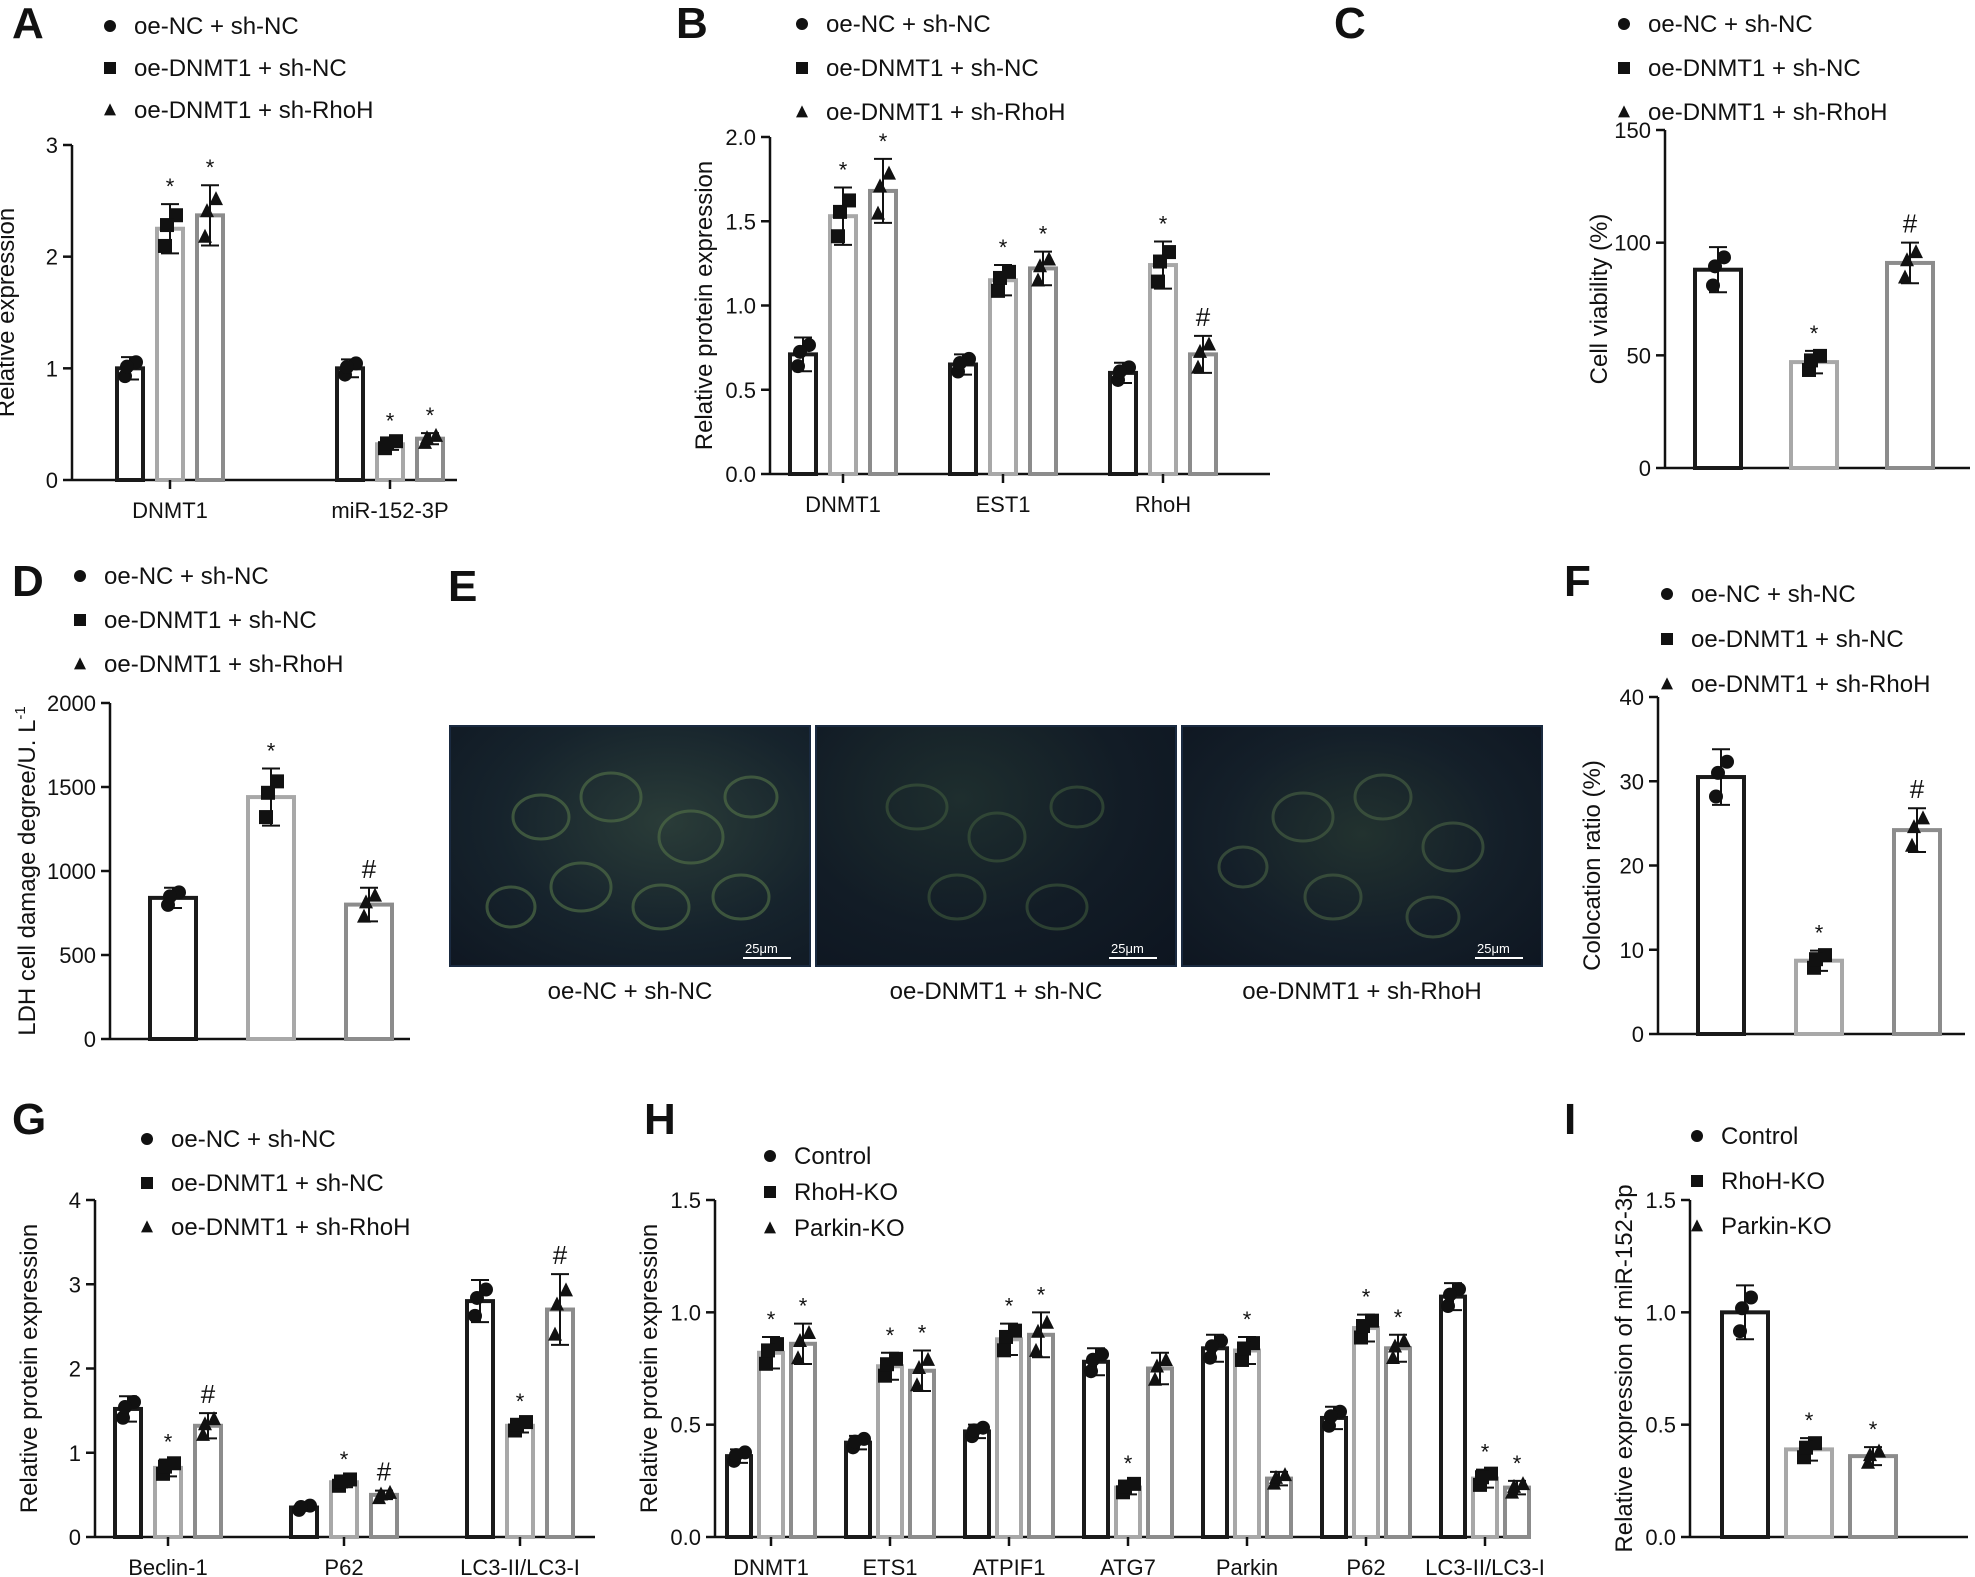 Image resolution: width=1975 pixels, height=1577 pixels. I want to click on y-tick-label: 40, so click(1632, 697).